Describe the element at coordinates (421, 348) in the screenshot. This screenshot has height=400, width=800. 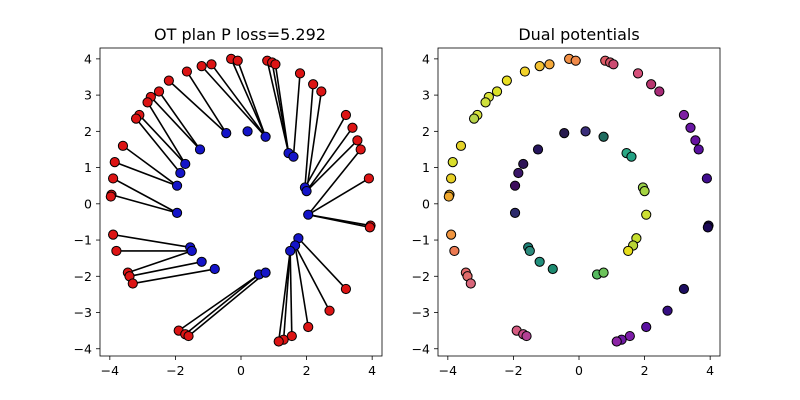
I see `y-tick-label: −4` at that location.